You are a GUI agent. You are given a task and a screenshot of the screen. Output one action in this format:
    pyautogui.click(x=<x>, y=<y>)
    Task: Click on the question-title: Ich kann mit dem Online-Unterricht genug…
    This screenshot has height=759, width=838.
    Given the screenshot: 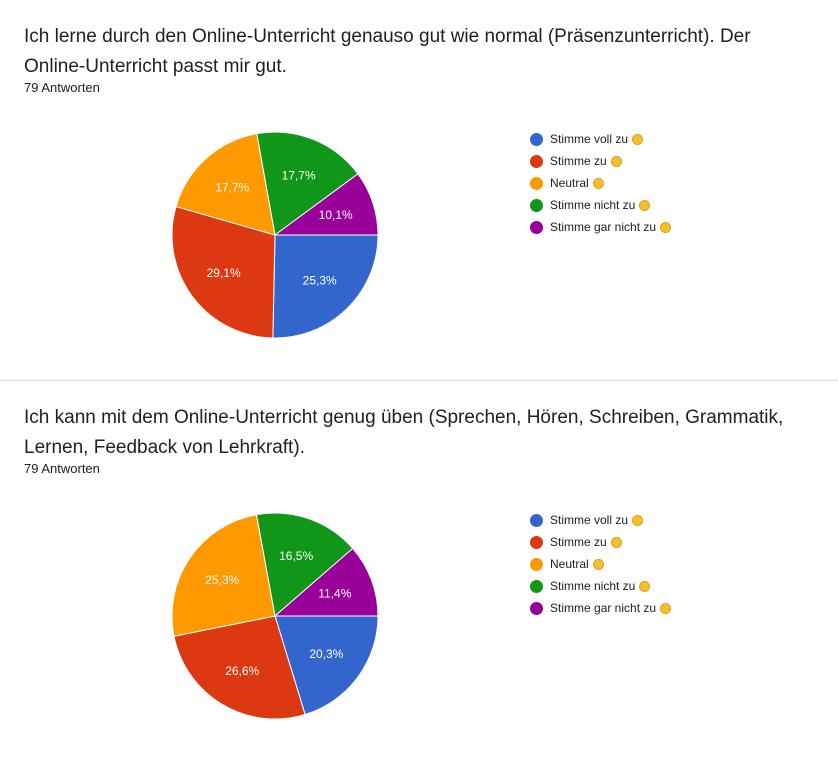 What is the action you would take?
    pyautogui.click(x=404, y=432)
    